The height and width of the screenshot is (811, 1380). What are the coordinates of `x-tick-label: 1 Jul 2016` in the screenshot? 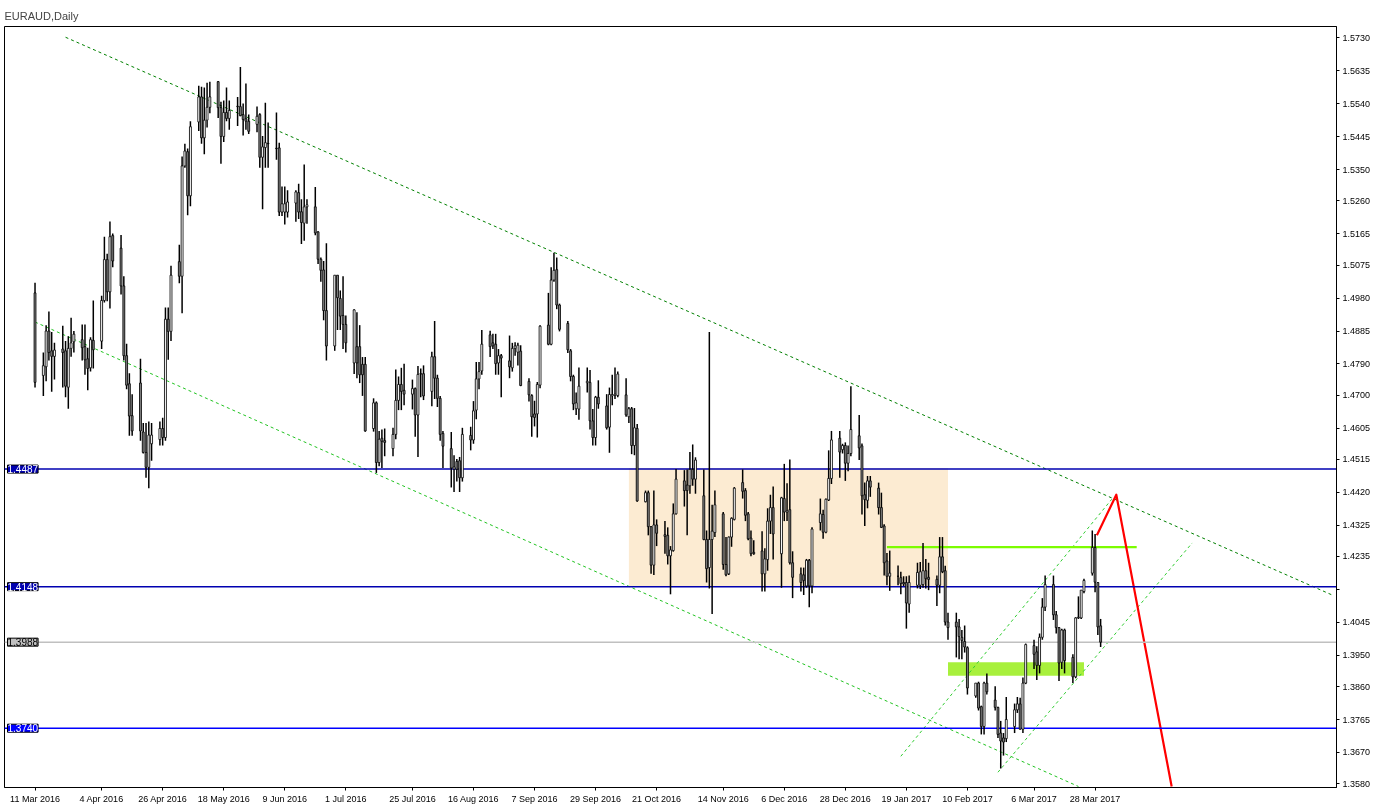 It's located at (346, 798).